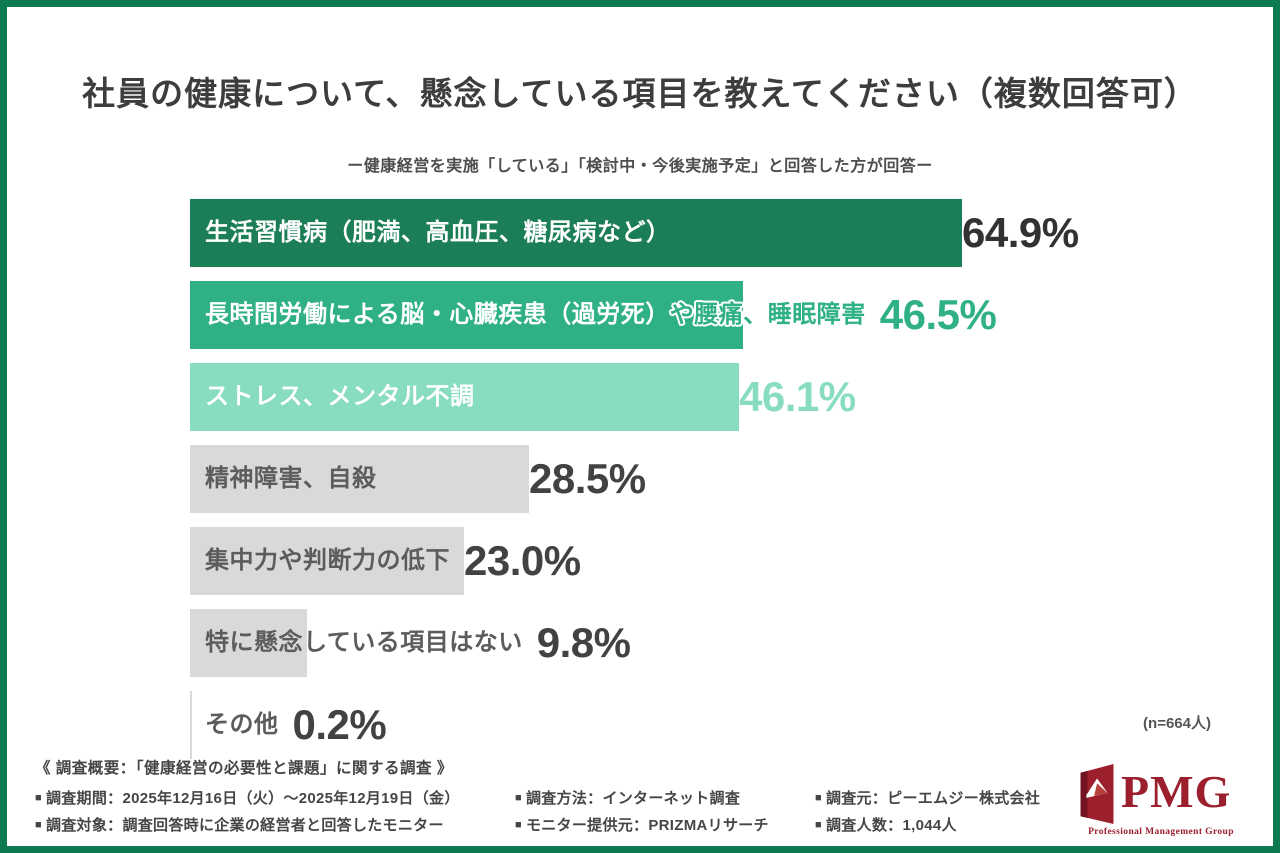  What do you see at coordinates (587, 478) in the screenshot?
I see `bar-percent: 28.5%` at bounding box center [587, 478].